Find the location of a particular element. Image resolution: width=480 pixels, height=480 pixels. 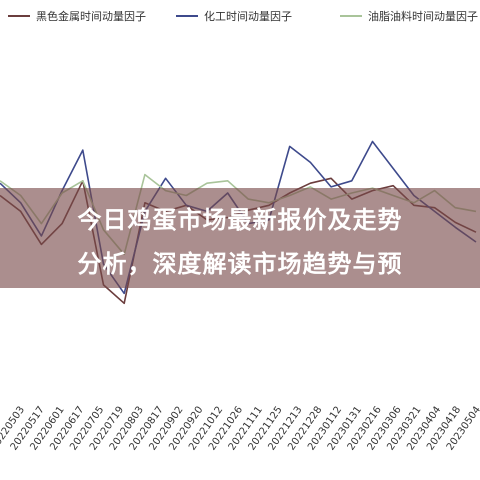

headline-line-2: 分析，深度解读市场趋势与预 is located at coordinates (240, 264).